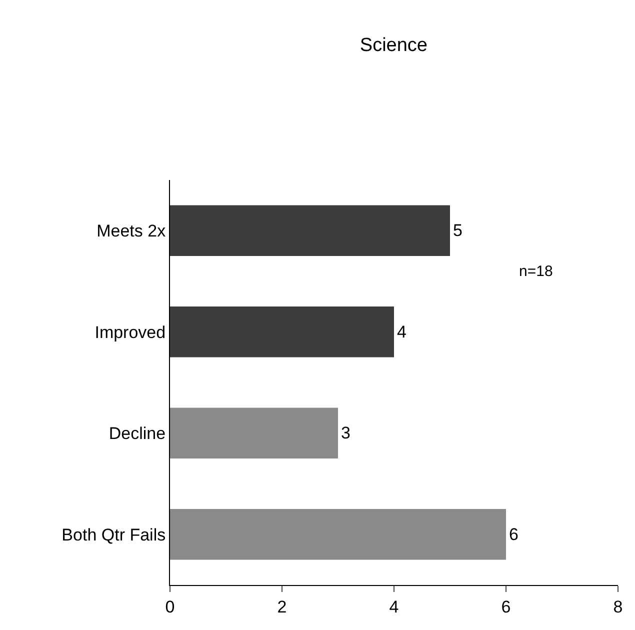  What do you see at coordinates (137, 434) in the screenshot?
I see `y-tick-label: Decline` at bounding box center [137, 434].